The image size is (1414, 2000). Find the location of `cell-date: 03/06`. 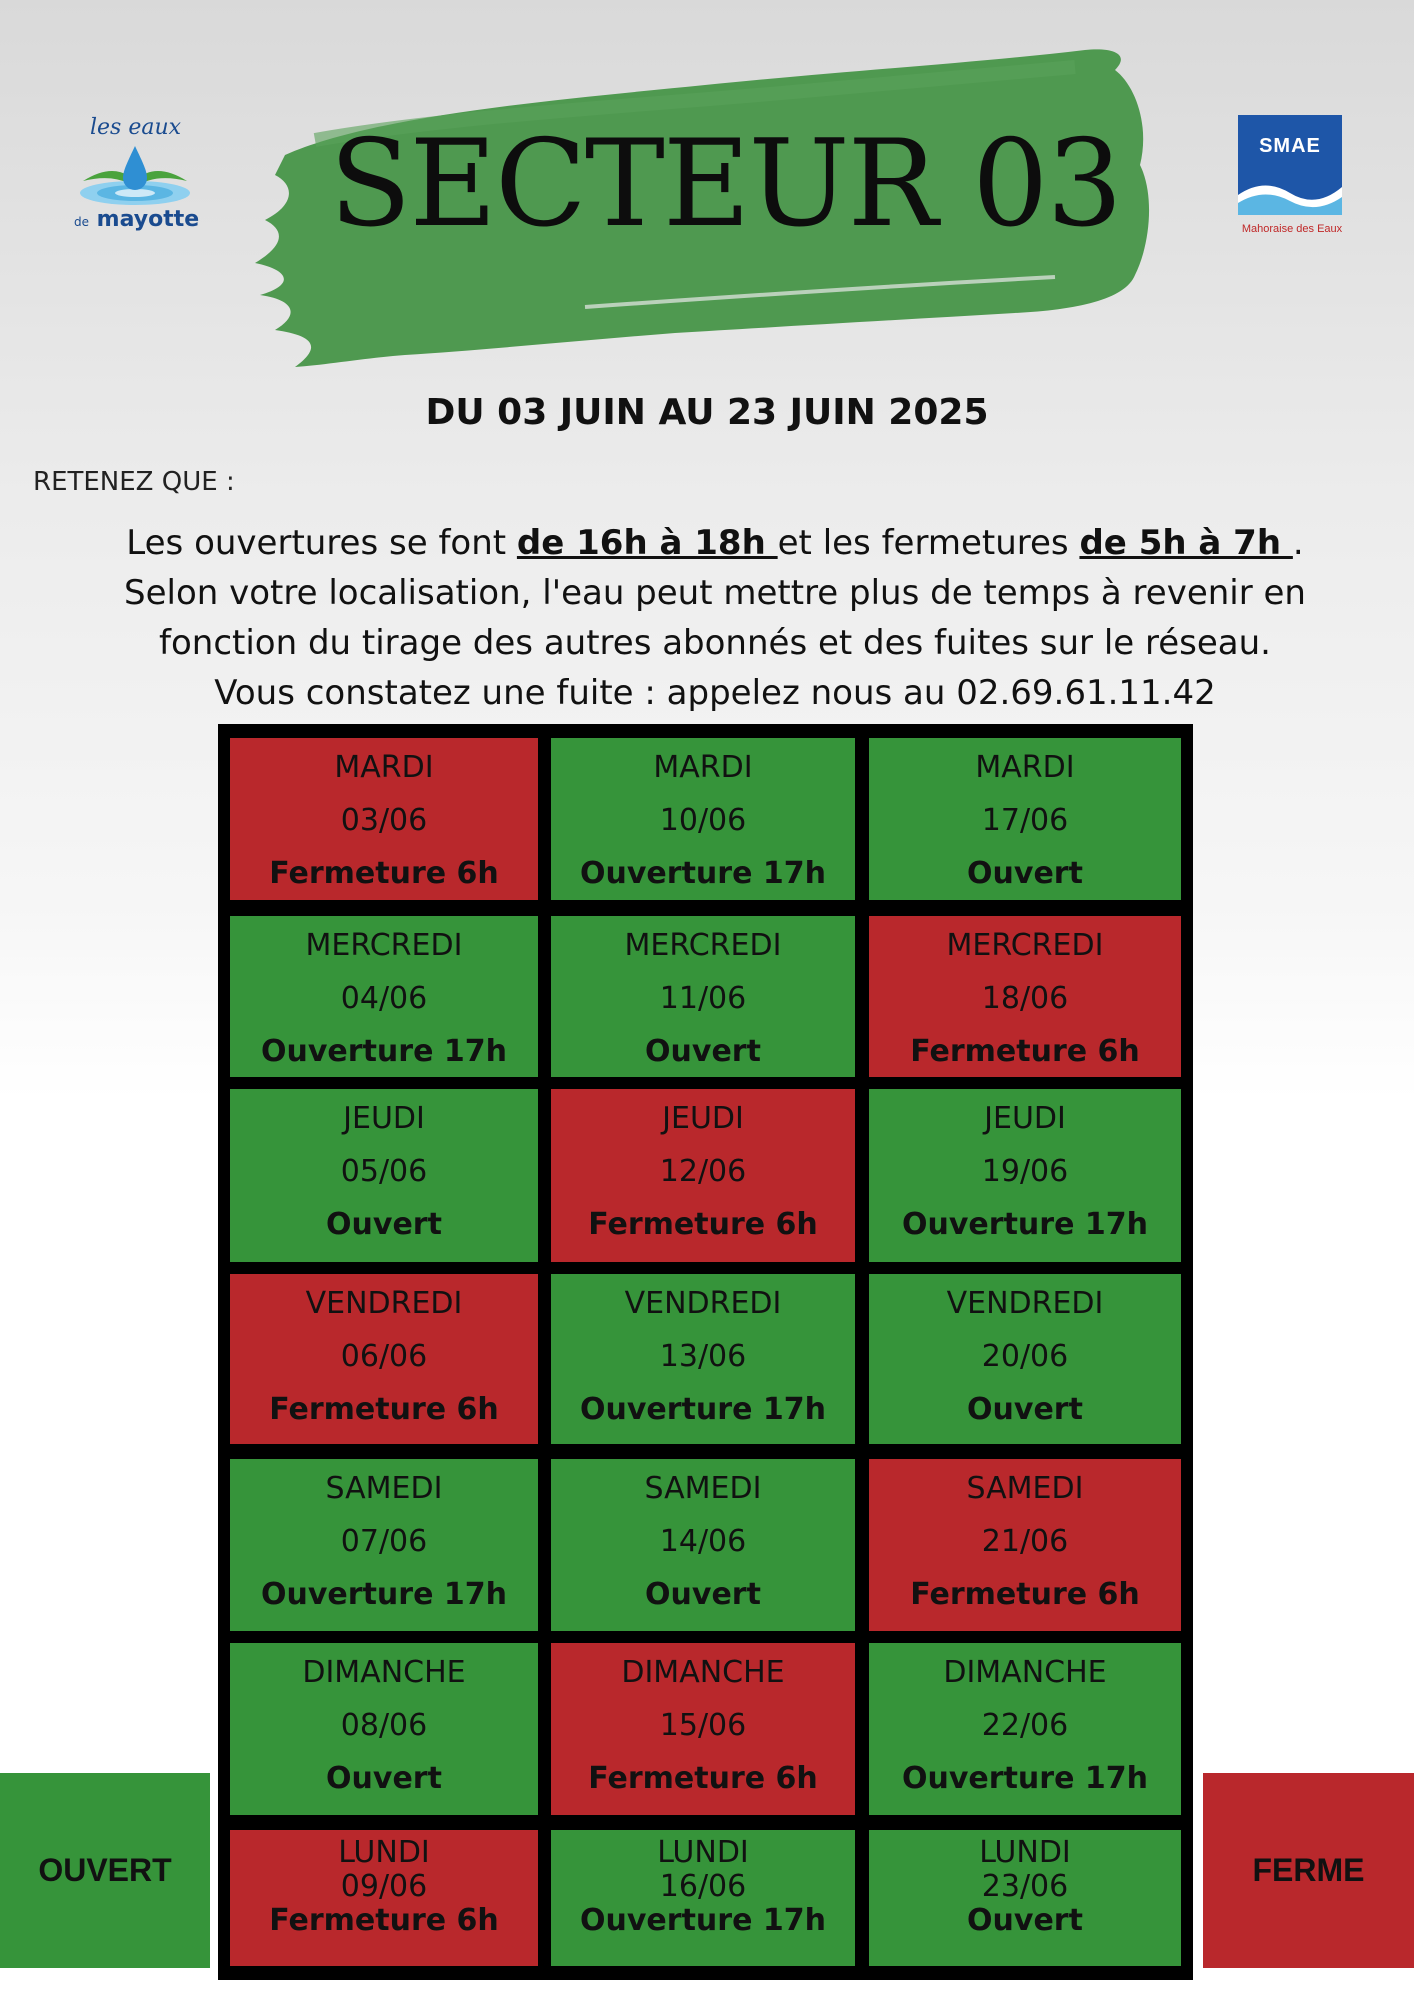

cell-date: 03/06 is located at coordinates (384, 820).